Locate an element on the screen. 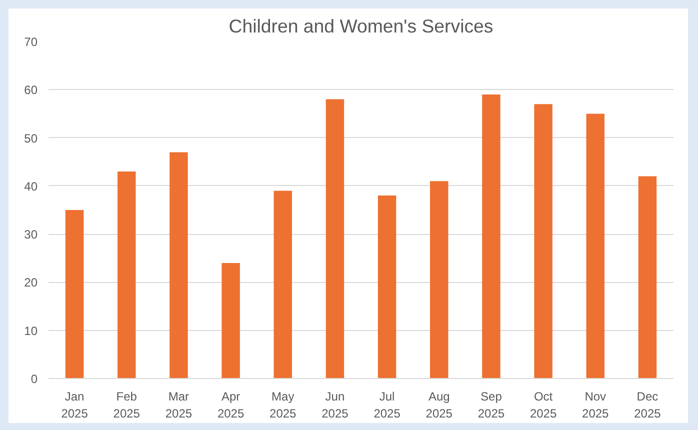  y-tick-label: 0 is located at coordinates (34, 379).